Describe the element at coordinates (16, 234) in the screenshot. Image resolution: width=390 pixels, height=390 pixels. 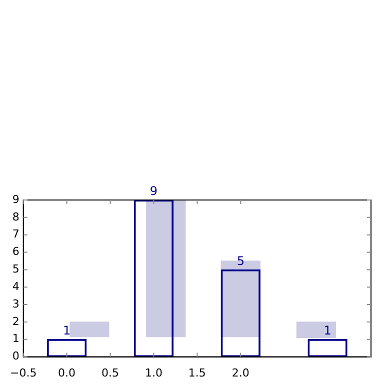
I see `y-tick-label: 7` at that location.